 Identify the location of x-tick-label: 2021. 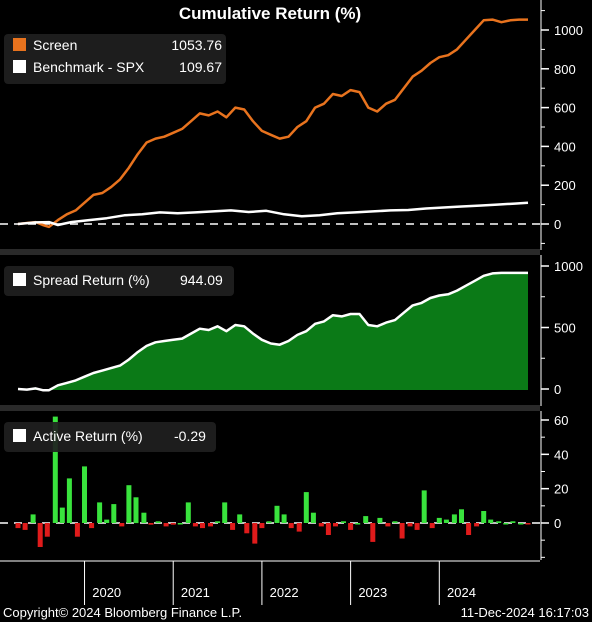
(195, 592).